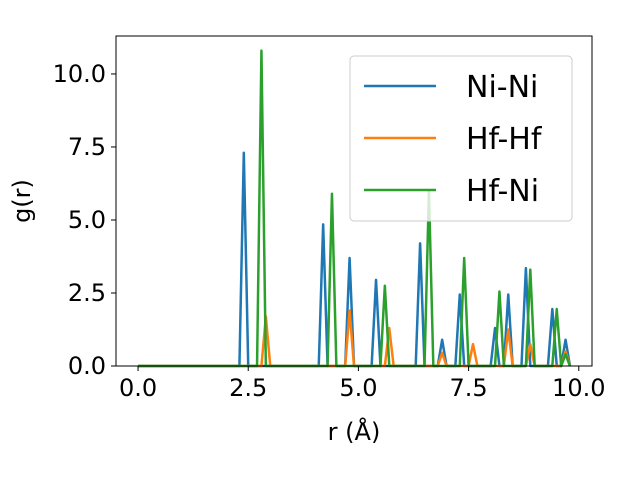  I want to click on x-tick-label: 0.0, so click(138, 388).